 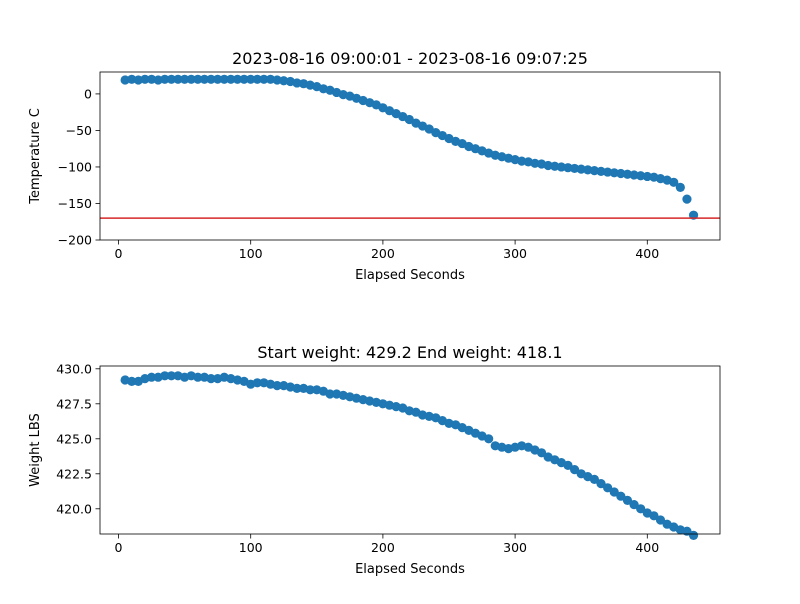 I want to click on weight-x-tick-label: 400, so click(x=647, y=547).